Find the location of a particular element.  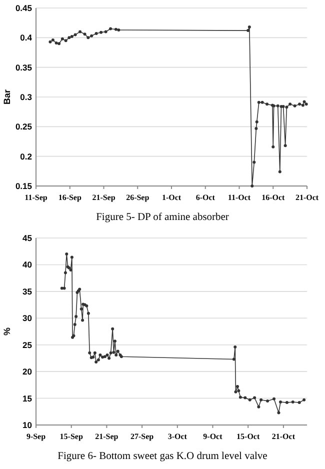

y-axis-title: Bar is located at coordinates (7, 97).